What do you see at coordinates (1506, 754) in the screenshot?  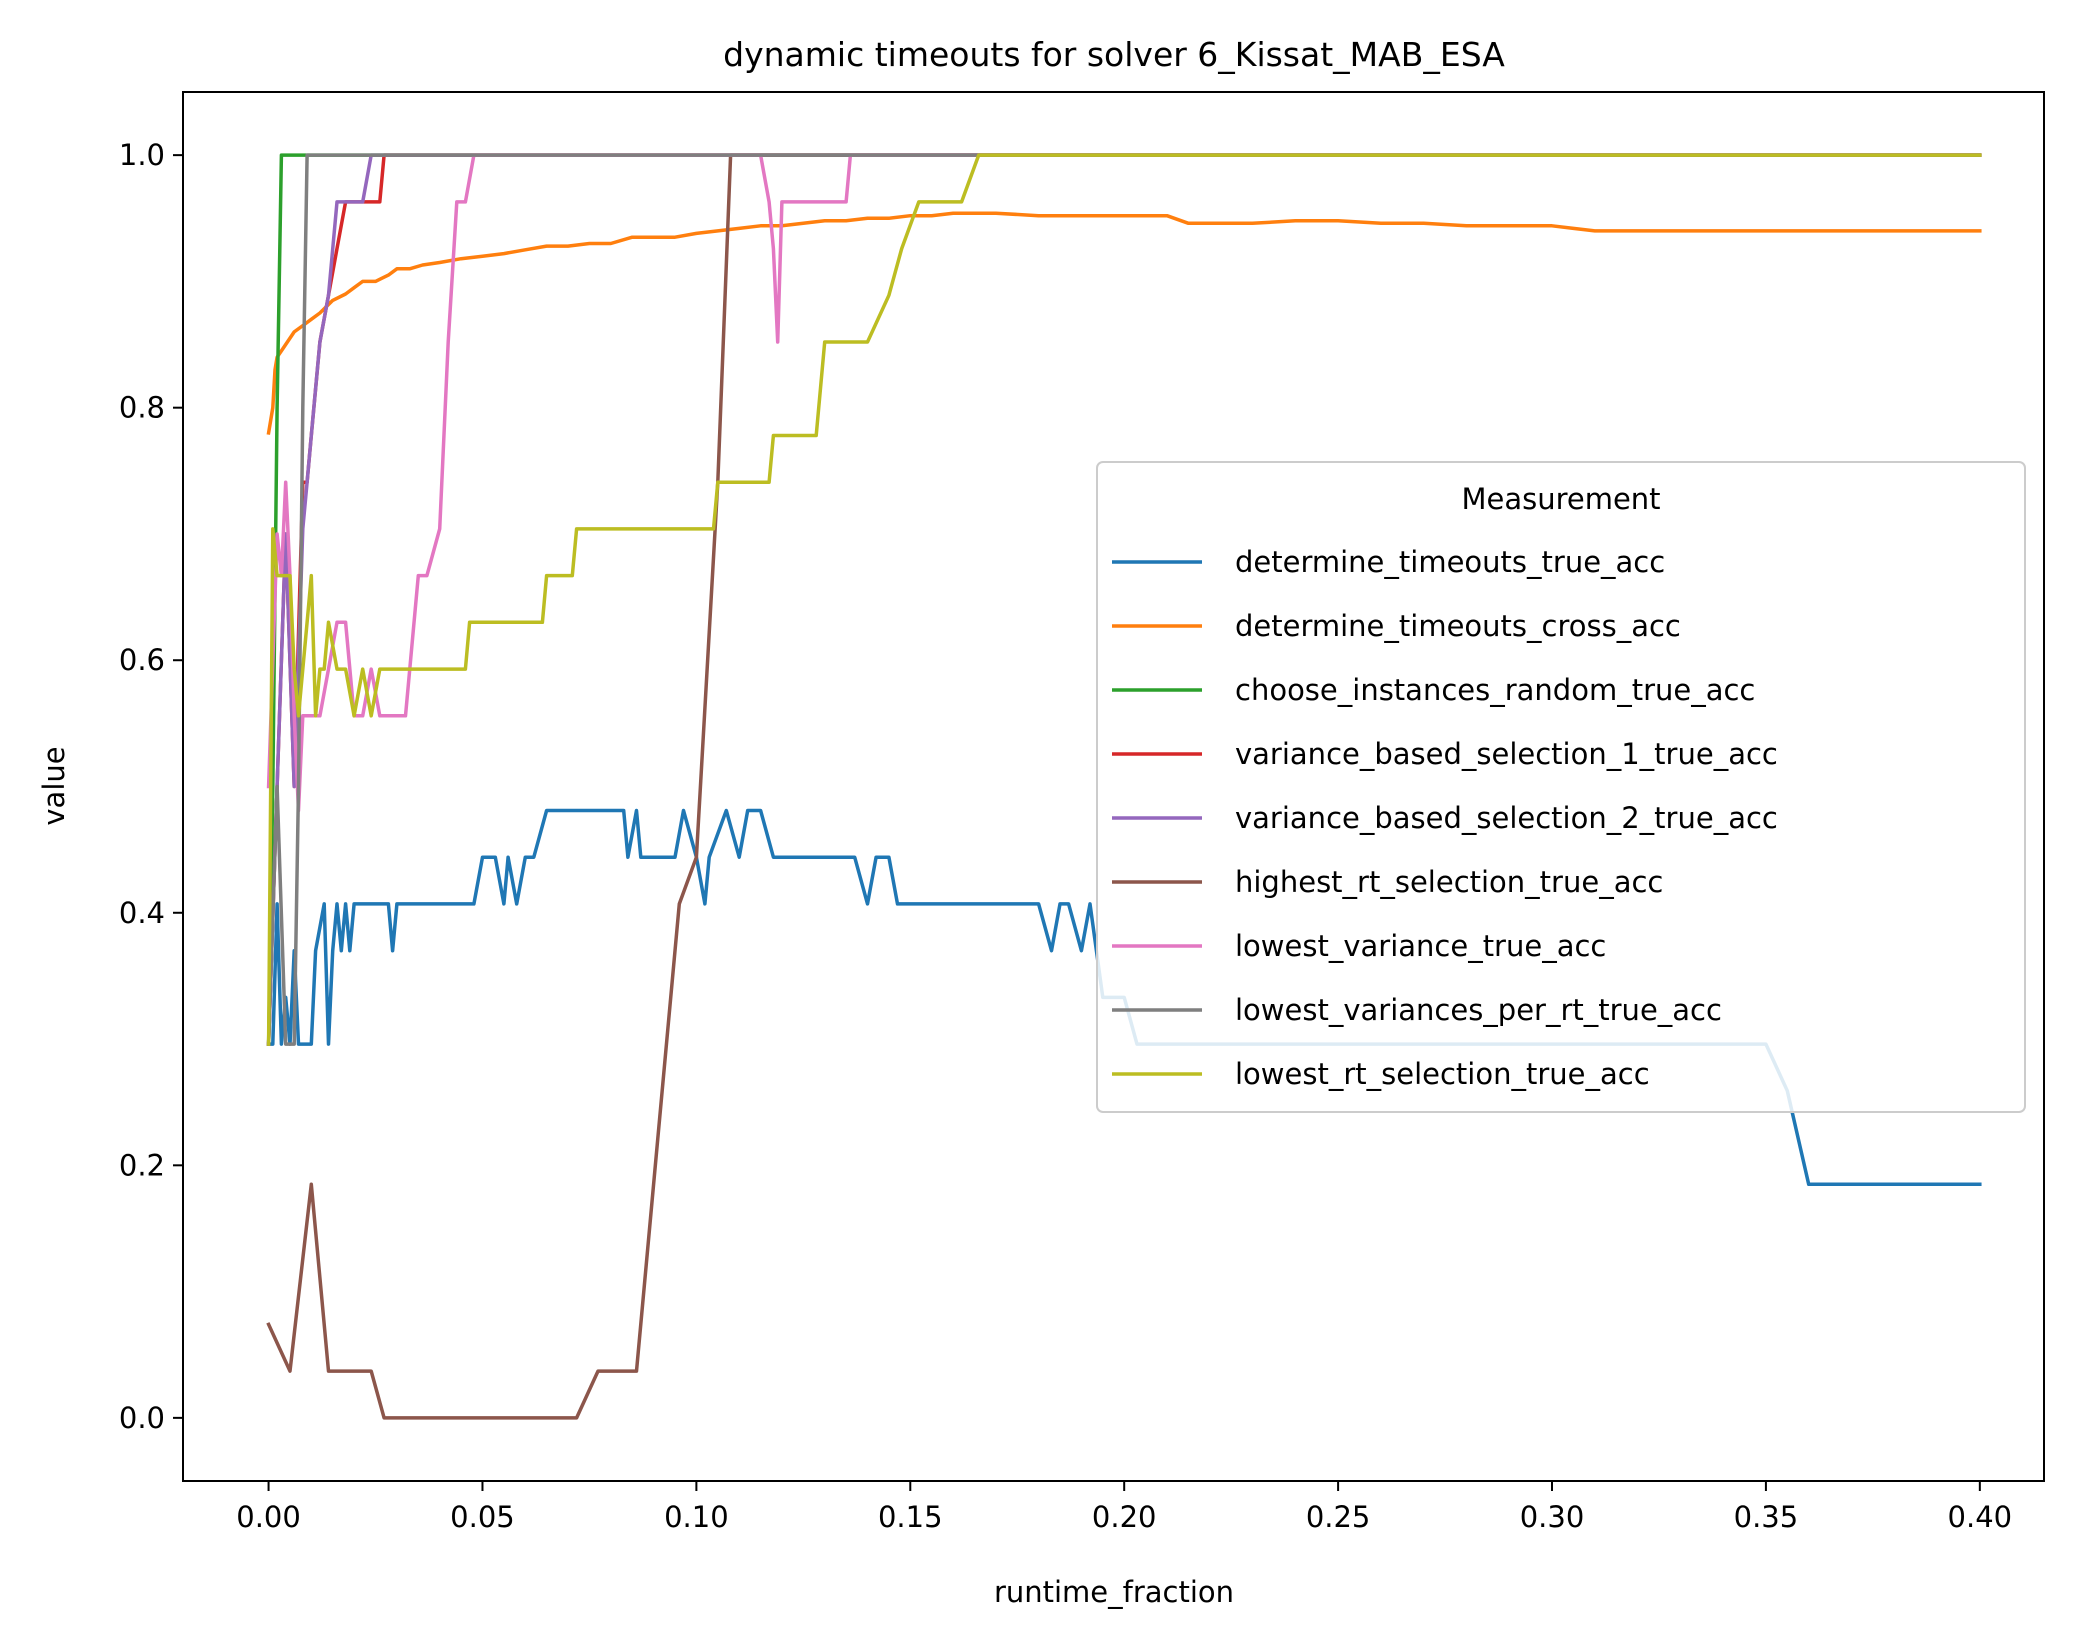 I see `legend-label: variance_based_selection_1_true_acc` at bounding box center [1506, 754].